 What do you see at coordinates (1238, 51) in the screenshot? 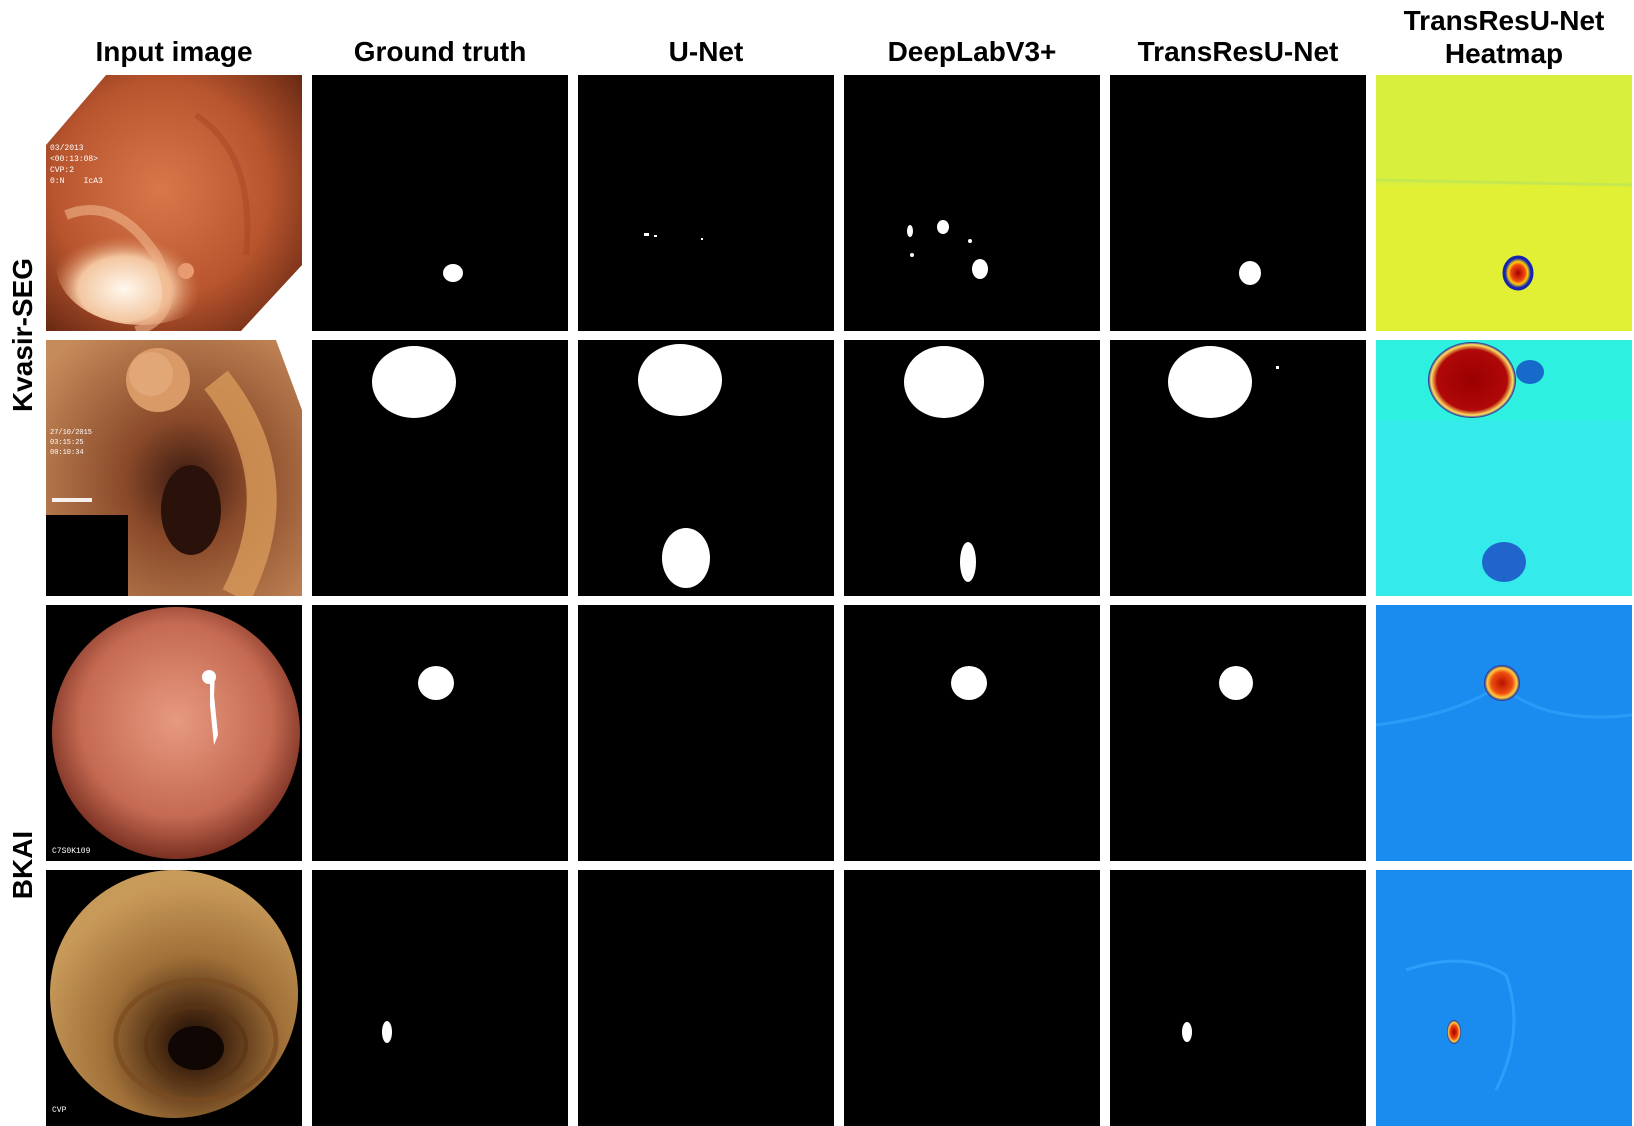
I see `column-header-transresunet: TransResU-Net` at bounding box center [1238, 51].